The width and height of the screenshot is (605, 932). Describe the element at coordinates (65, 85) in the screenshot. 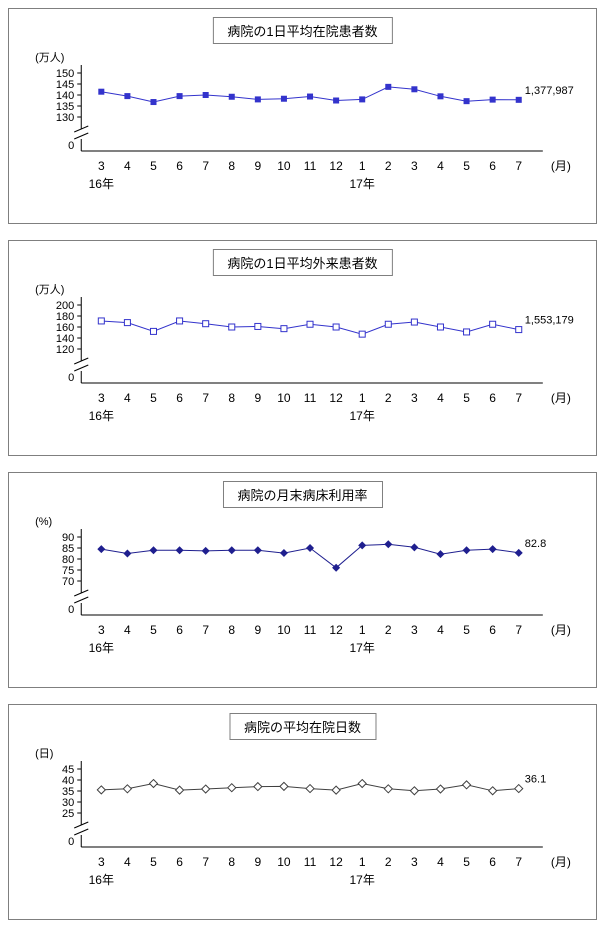

I see `y-axis-tick-label: 145` at that location.